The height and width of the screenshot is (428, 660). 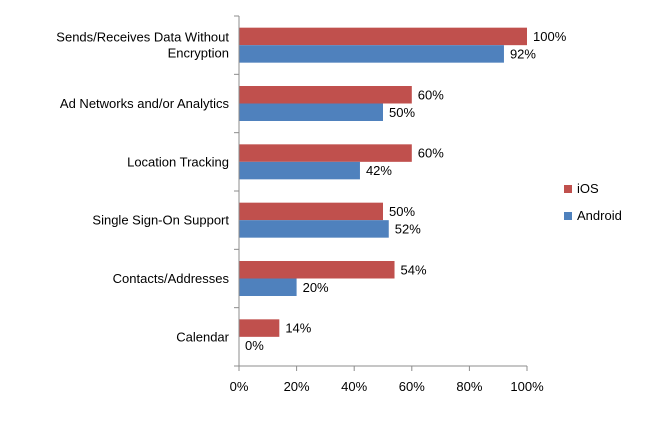 I want to click on data-label-ios-4: 54%, so click(x=414, y=269).